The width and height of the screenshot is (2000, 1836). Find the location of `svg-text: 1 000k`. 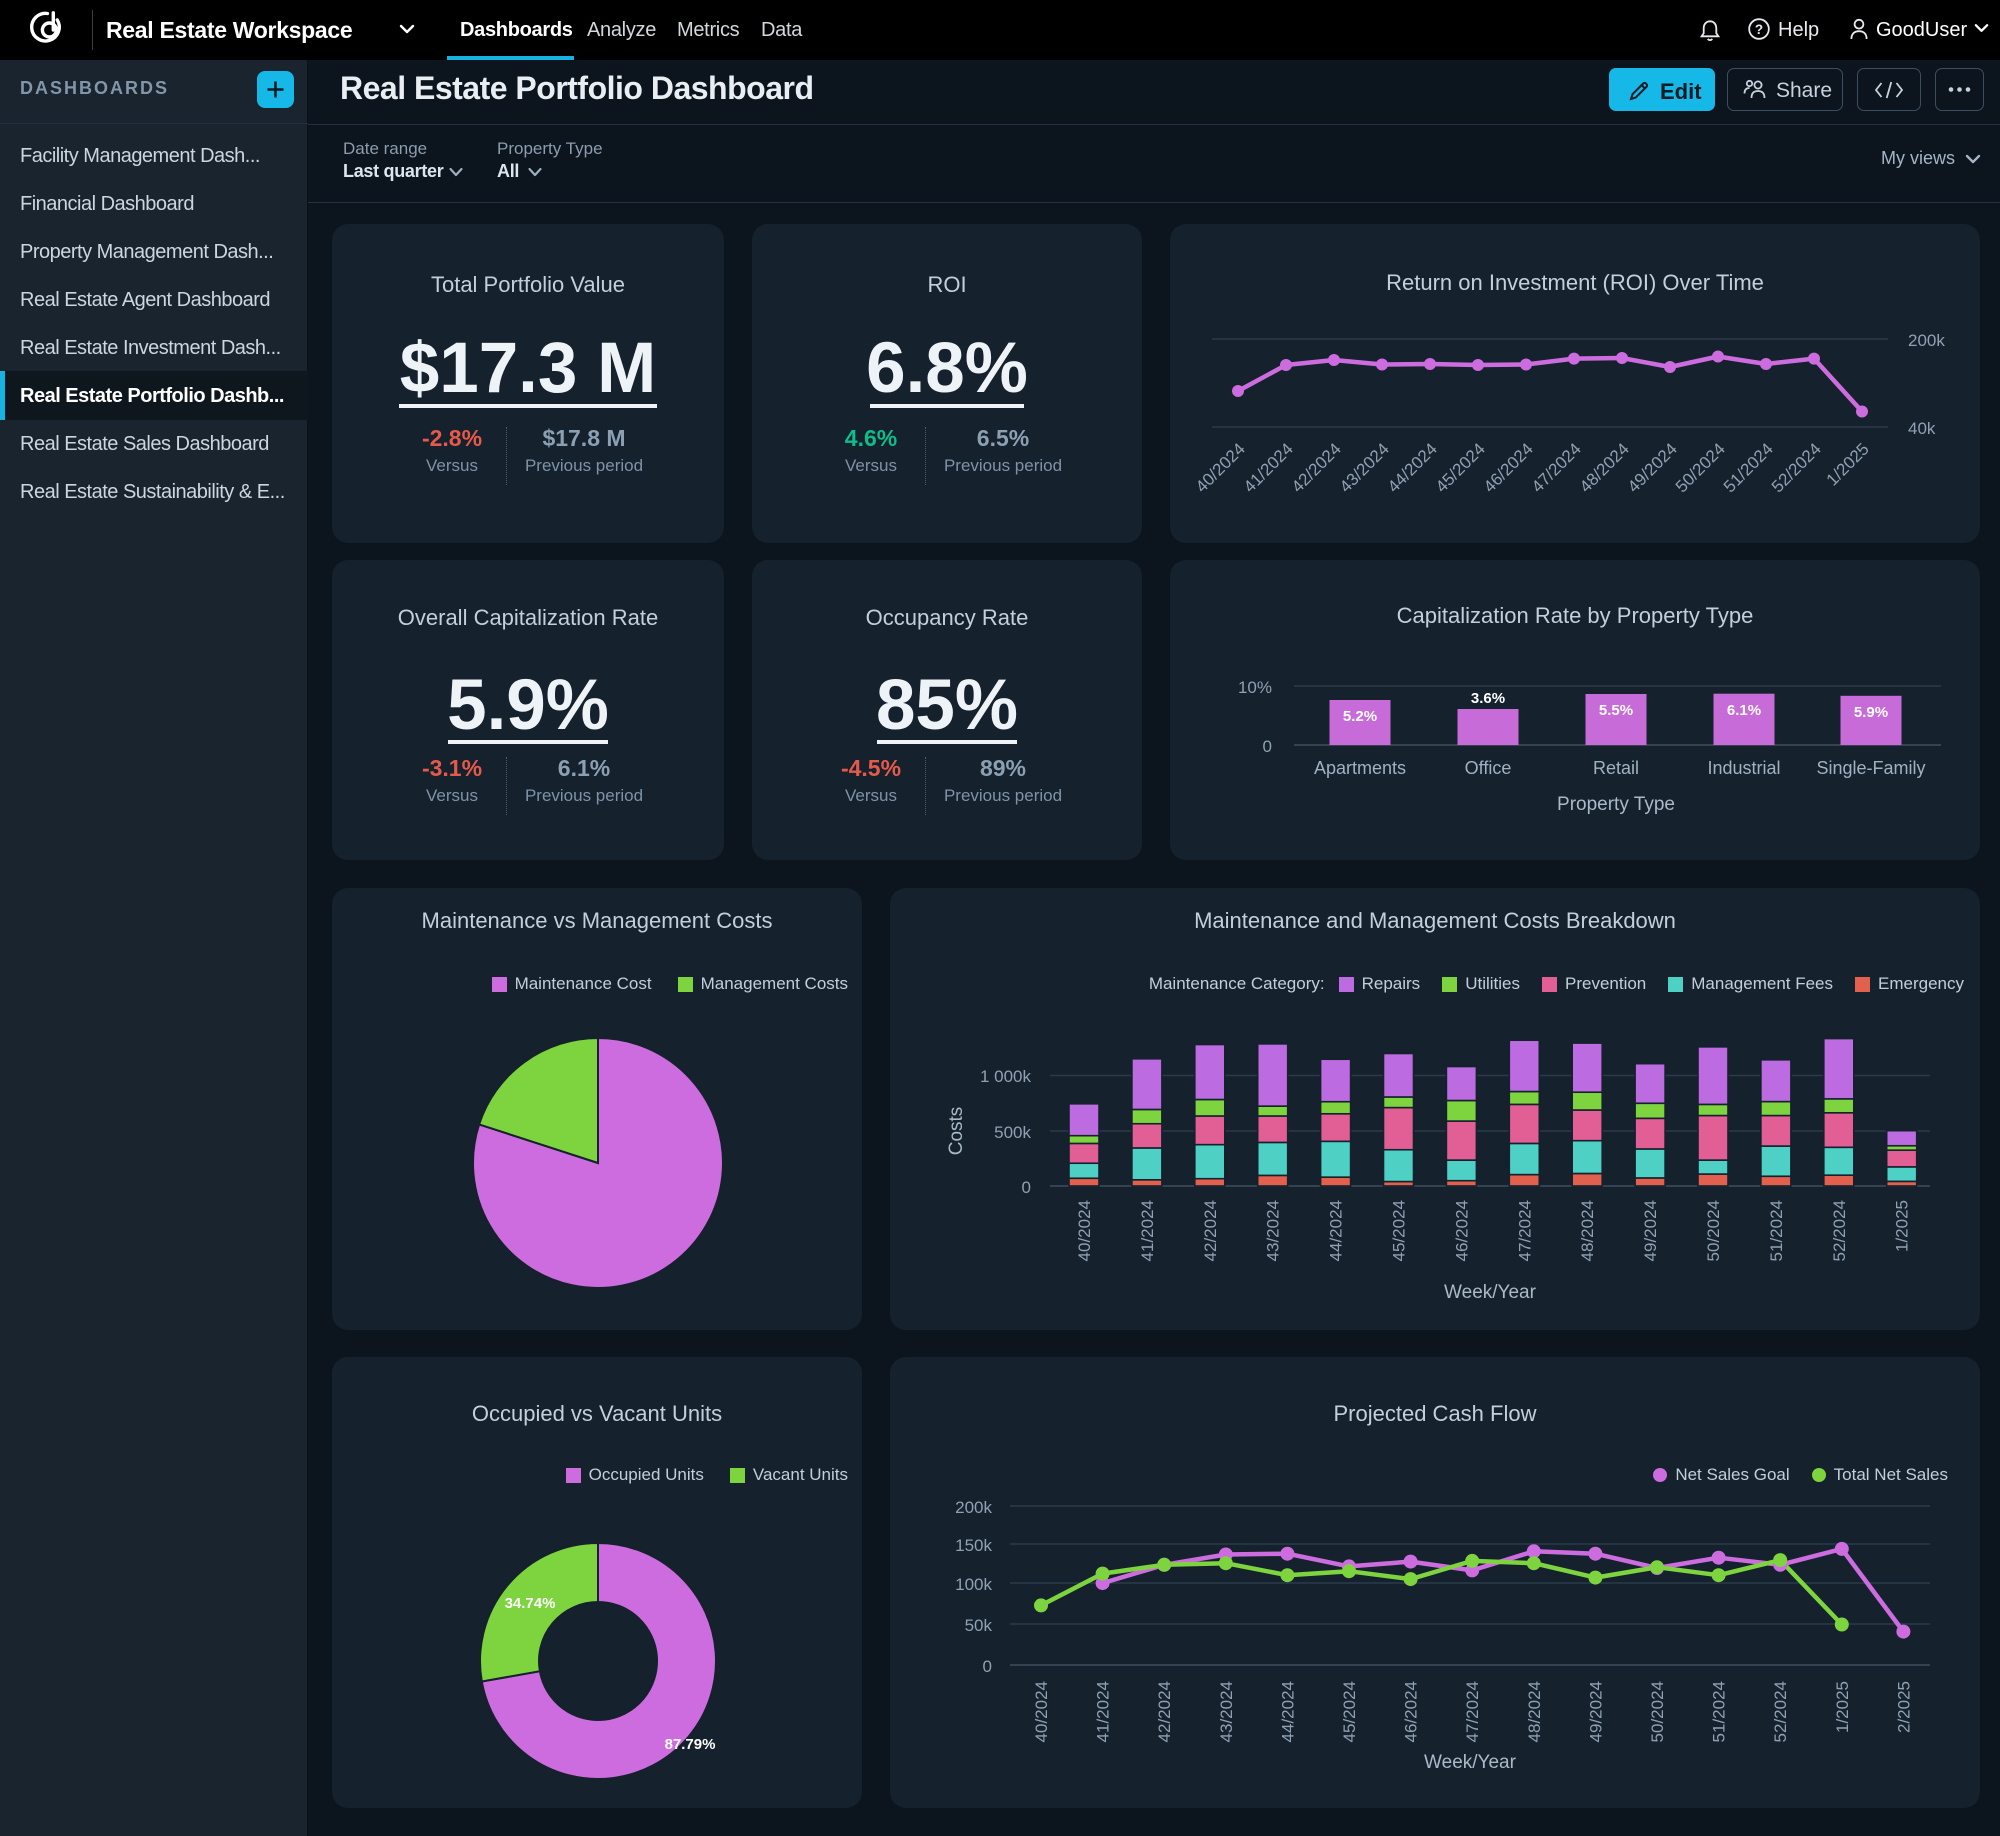

svg-text: 1 000k is located at coordinates (1006, 1076).